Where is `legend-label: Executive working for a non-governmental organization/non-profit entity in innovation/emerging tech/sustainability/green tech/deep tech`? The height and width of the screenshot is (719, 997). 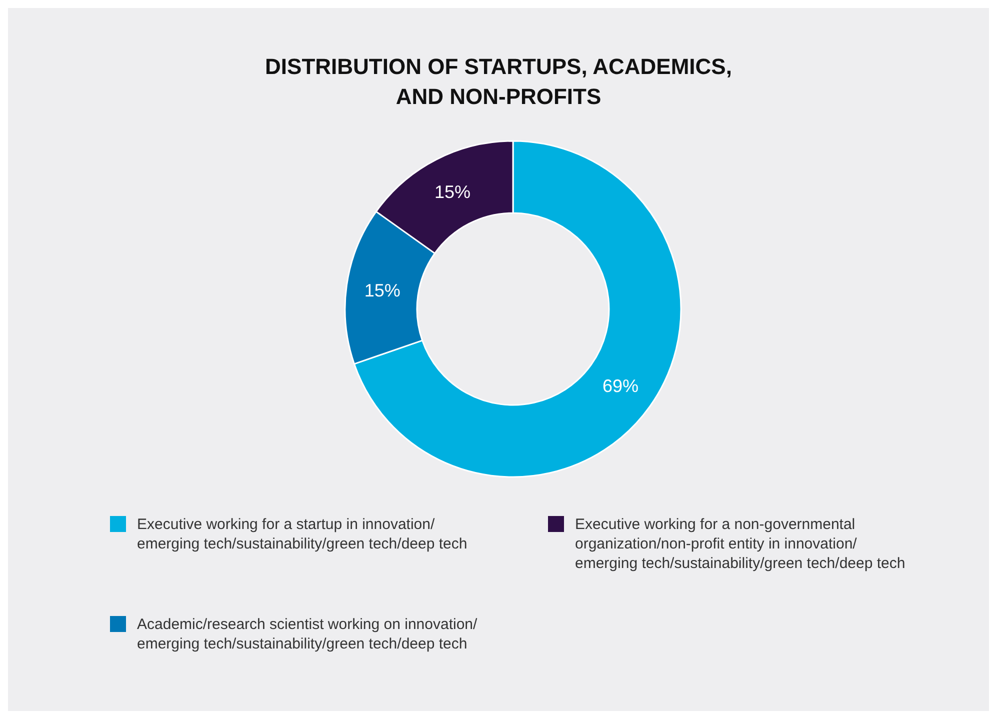 legend-label: Executive working for a non-governmental organization/non-profit entity in innovation/emerging tech/sustainability/green tech/deep tech is located at coordinates (740, 544).